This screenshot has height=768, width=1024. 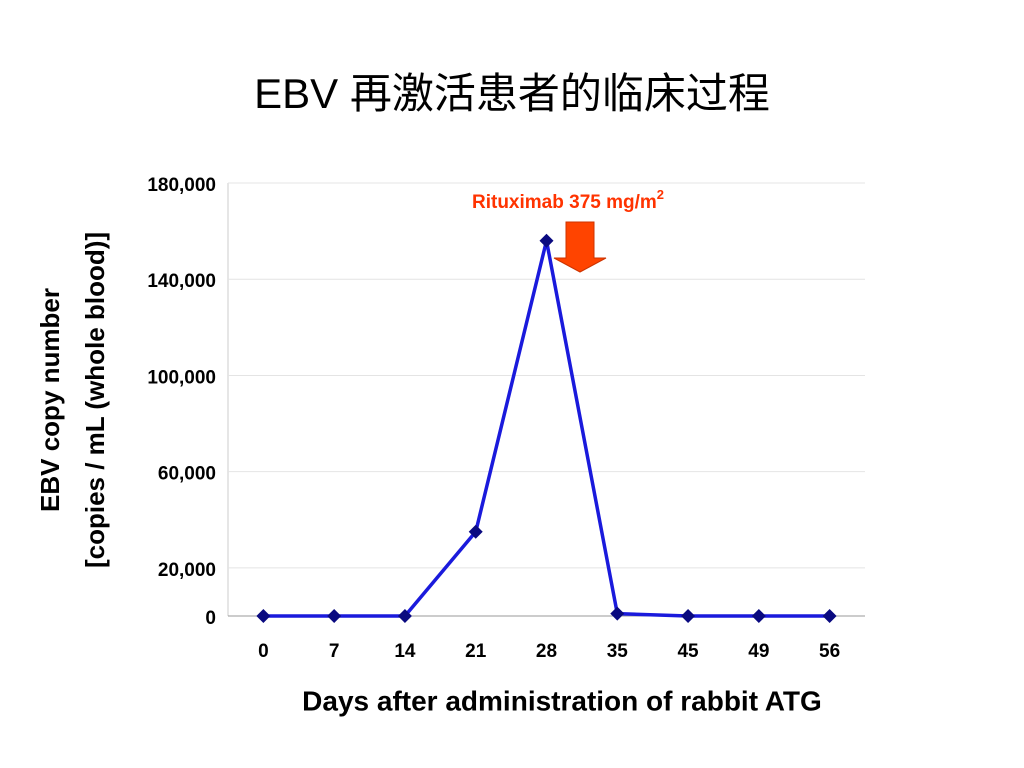 I want to click on y-tick-label: 0, so click(x=210, y=618).